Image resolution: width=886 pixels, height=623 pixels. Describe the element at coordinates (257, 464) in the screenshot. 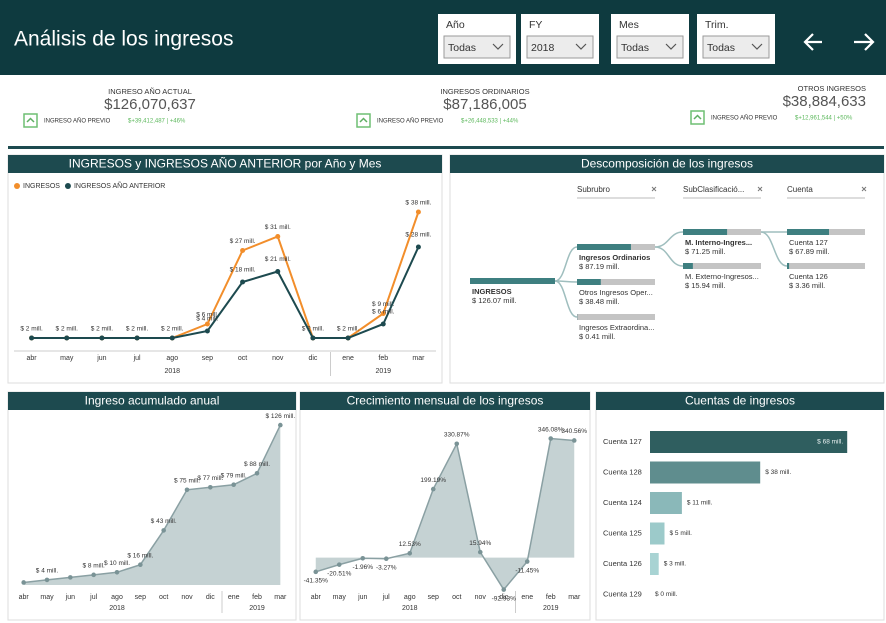

I see `data-label: $ 88 mill.` at that location.